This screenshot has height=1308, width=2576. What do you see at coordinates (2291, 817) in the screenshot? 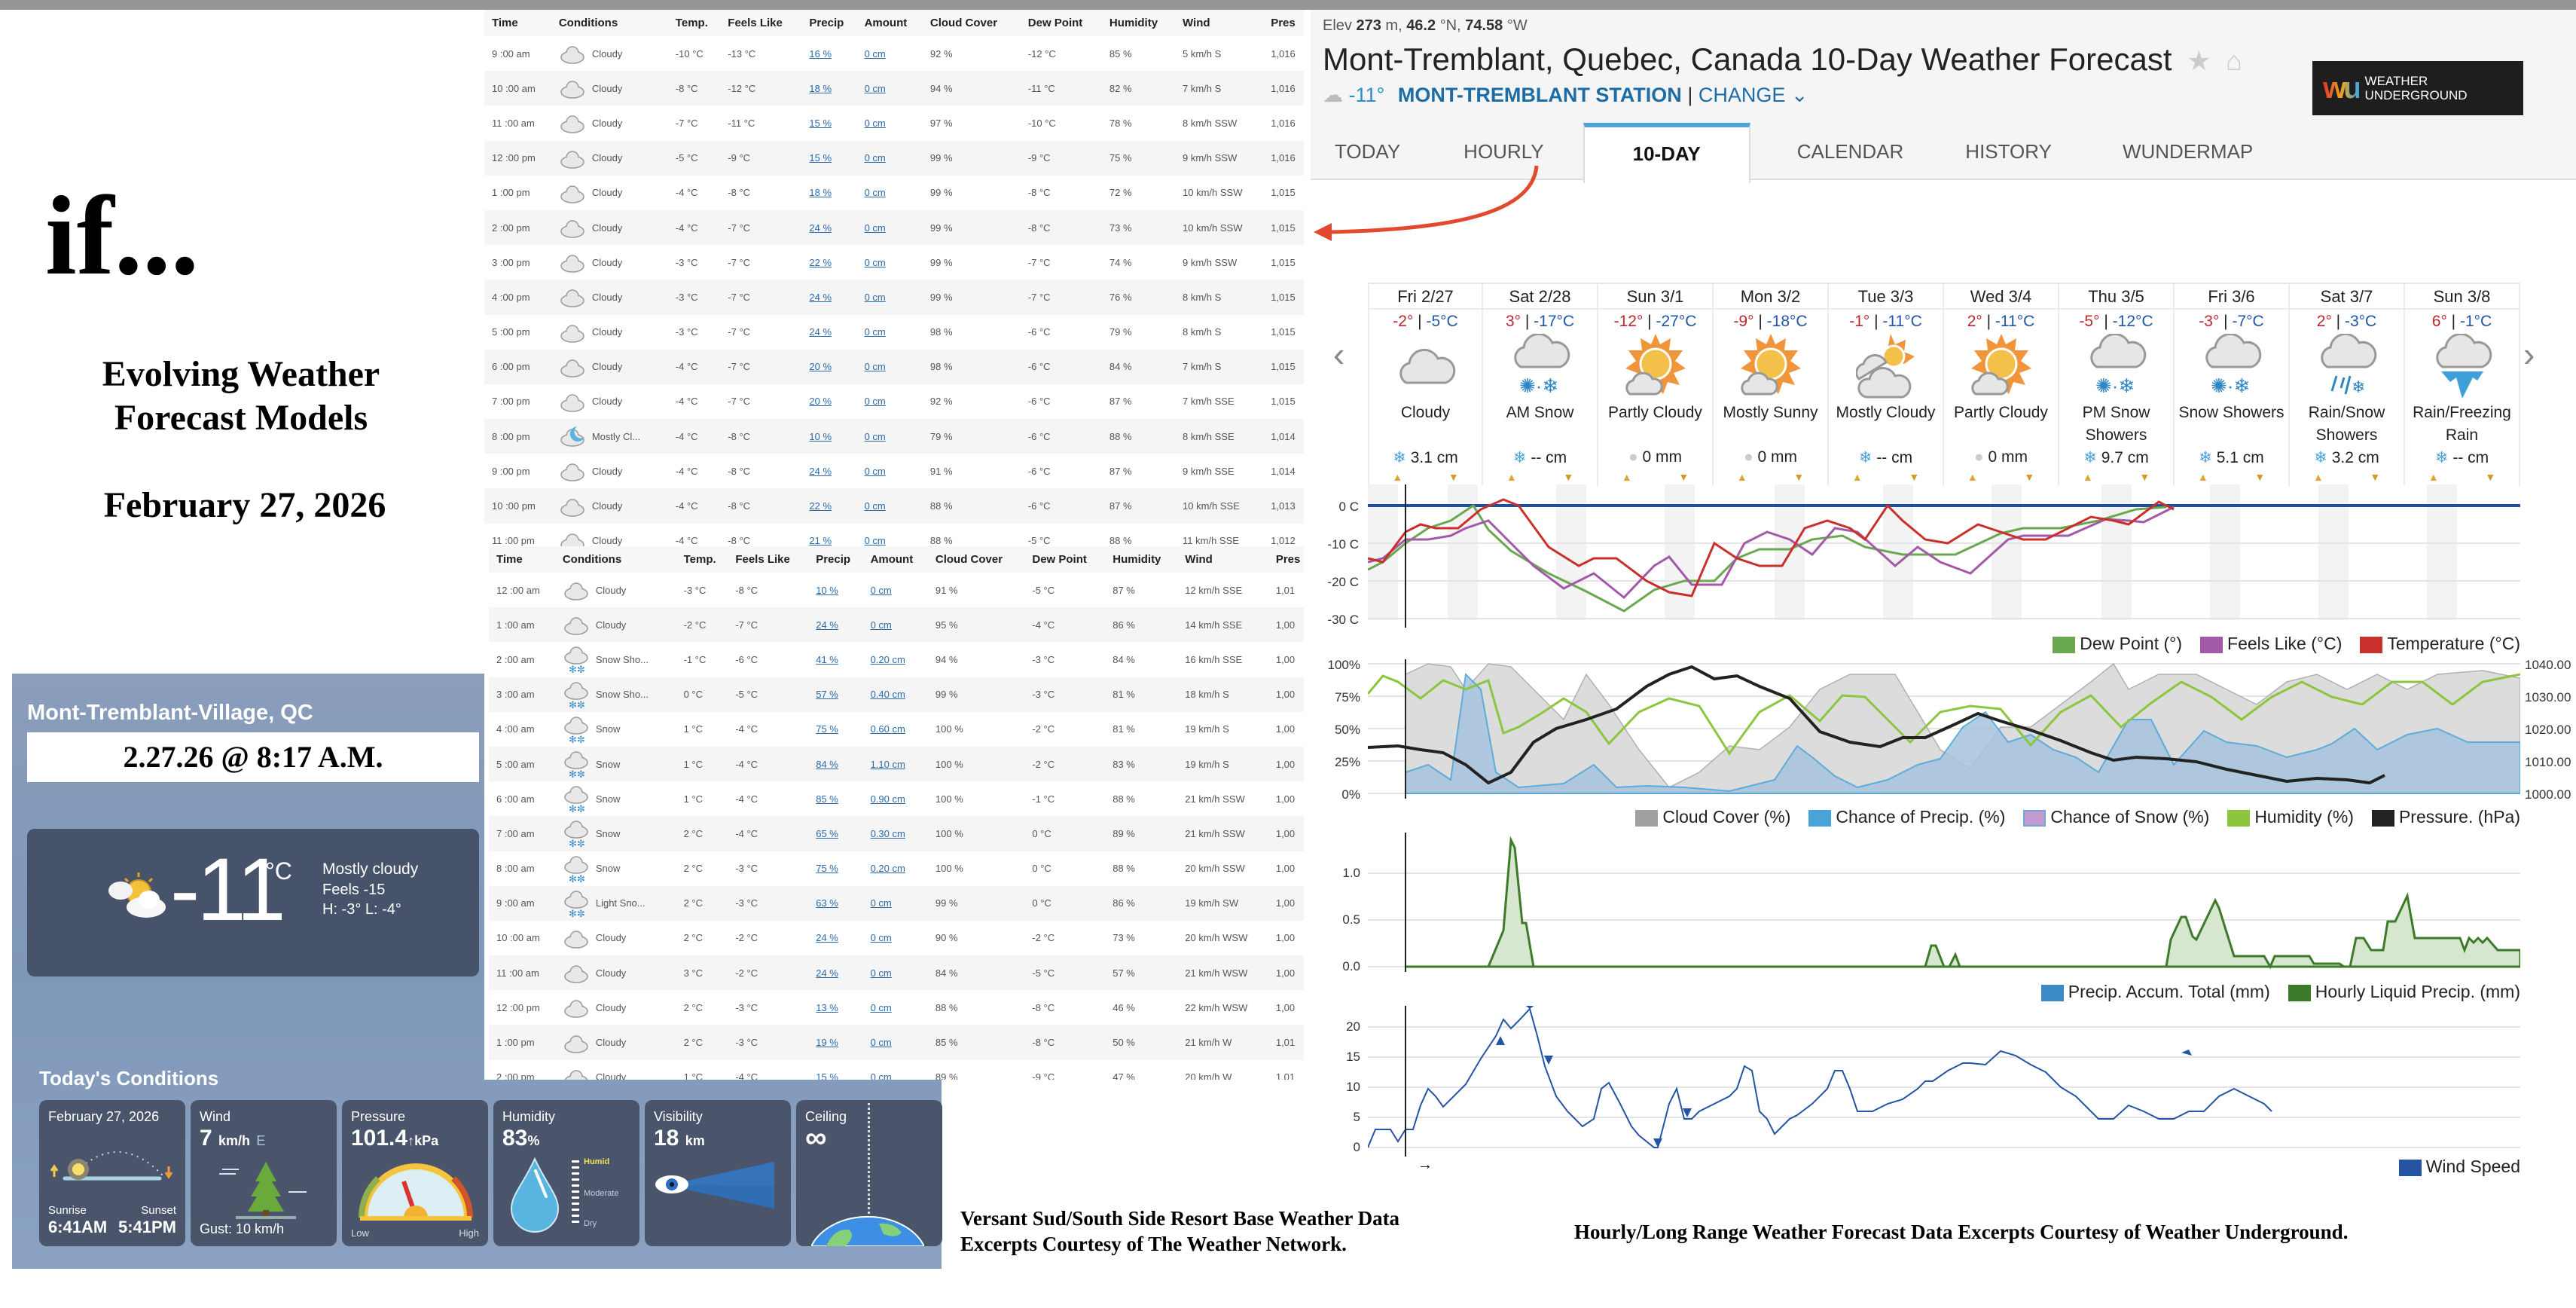
I see `legend-humidity: Humidity (%)` at bounding box center [2291, 817].